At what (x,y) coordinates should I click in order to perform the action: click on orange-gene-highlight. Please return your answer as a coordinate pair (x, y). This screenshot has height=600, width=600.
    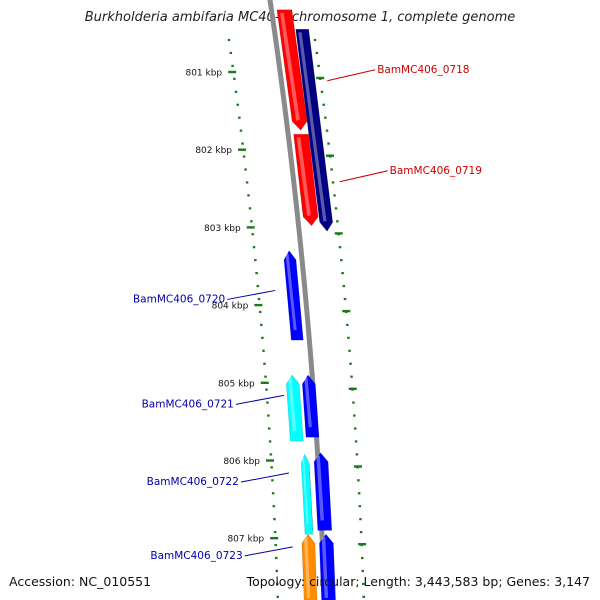
    Looking at the image, I should click on (307, 568).